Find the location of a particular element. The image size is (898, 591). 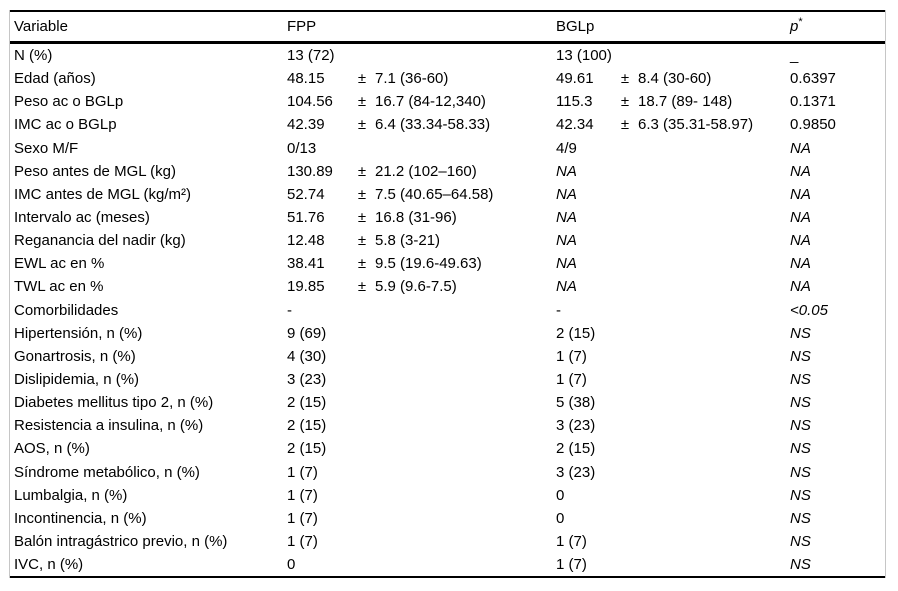

cell-fpp: 51.76 ±16.8 (31-96) is located at coordinates (417, 217).